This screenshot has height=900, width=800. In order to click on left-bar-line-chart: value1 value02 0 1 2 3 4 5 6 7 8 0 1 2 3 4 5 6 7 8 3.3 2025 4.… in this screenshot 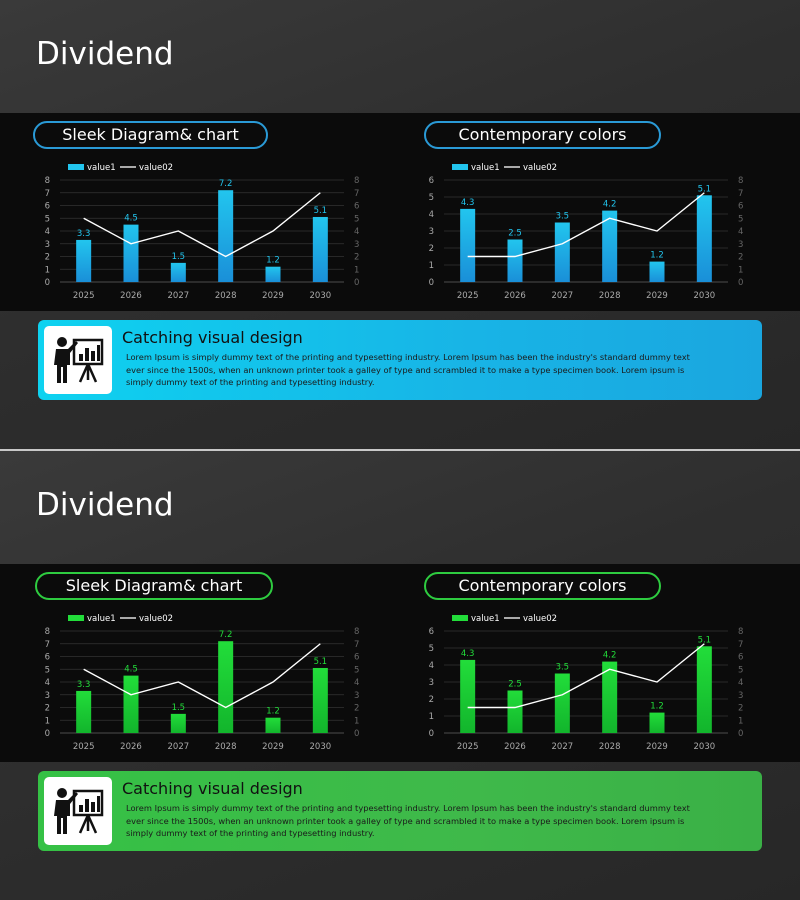, I will do `click(202, 683)`.